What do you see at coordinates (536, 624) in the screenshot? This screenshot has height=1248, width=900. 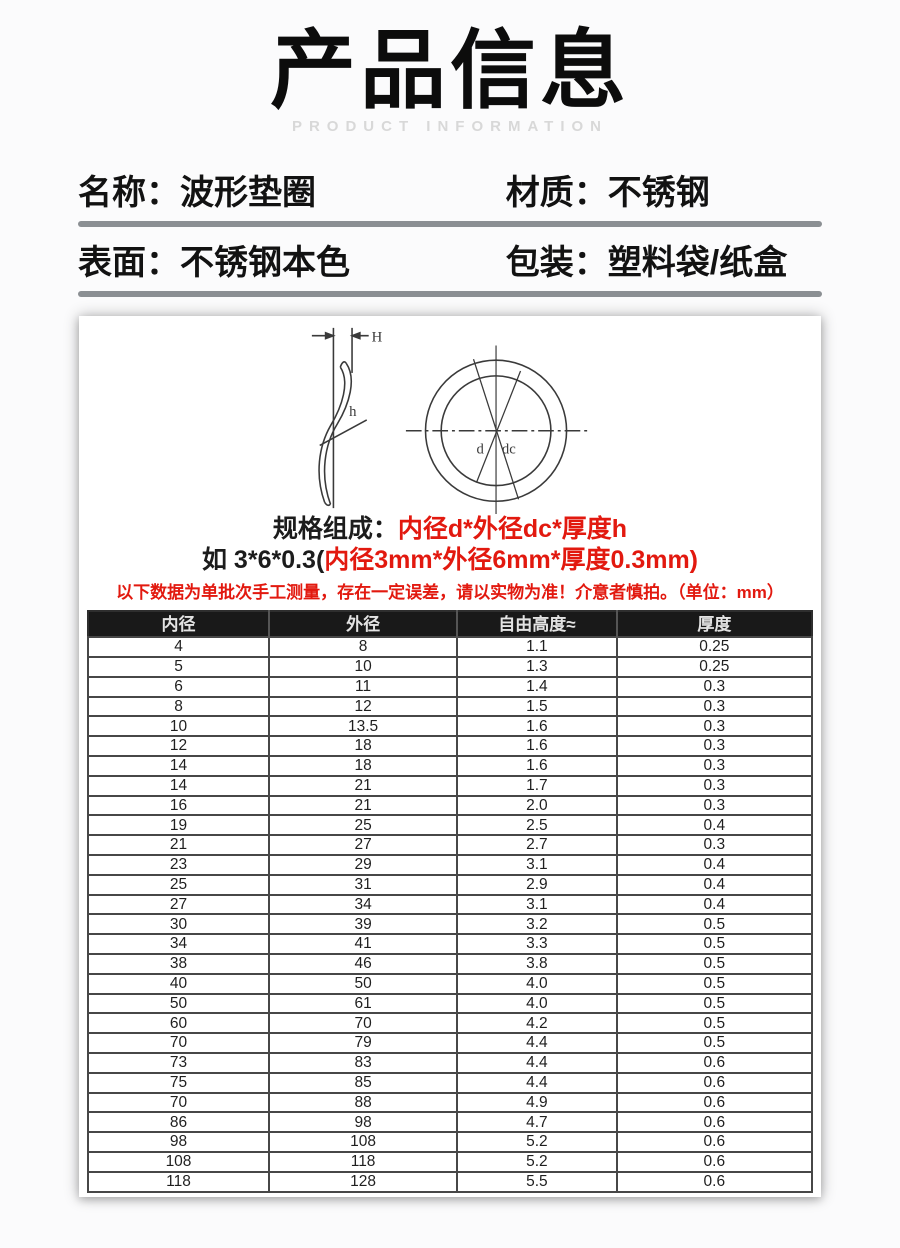 I see `column-header: 自由高度≈` at bounding box center [536, 624].